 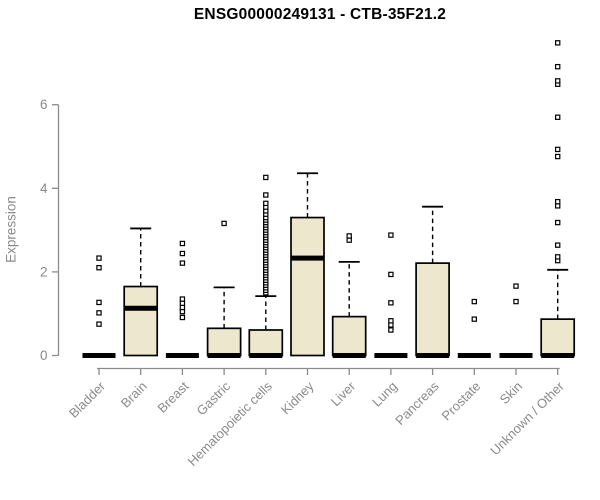 I want to click on plot-title: ENSG00000249131 - CTB-35F21.2, so click(x=320, y=14).